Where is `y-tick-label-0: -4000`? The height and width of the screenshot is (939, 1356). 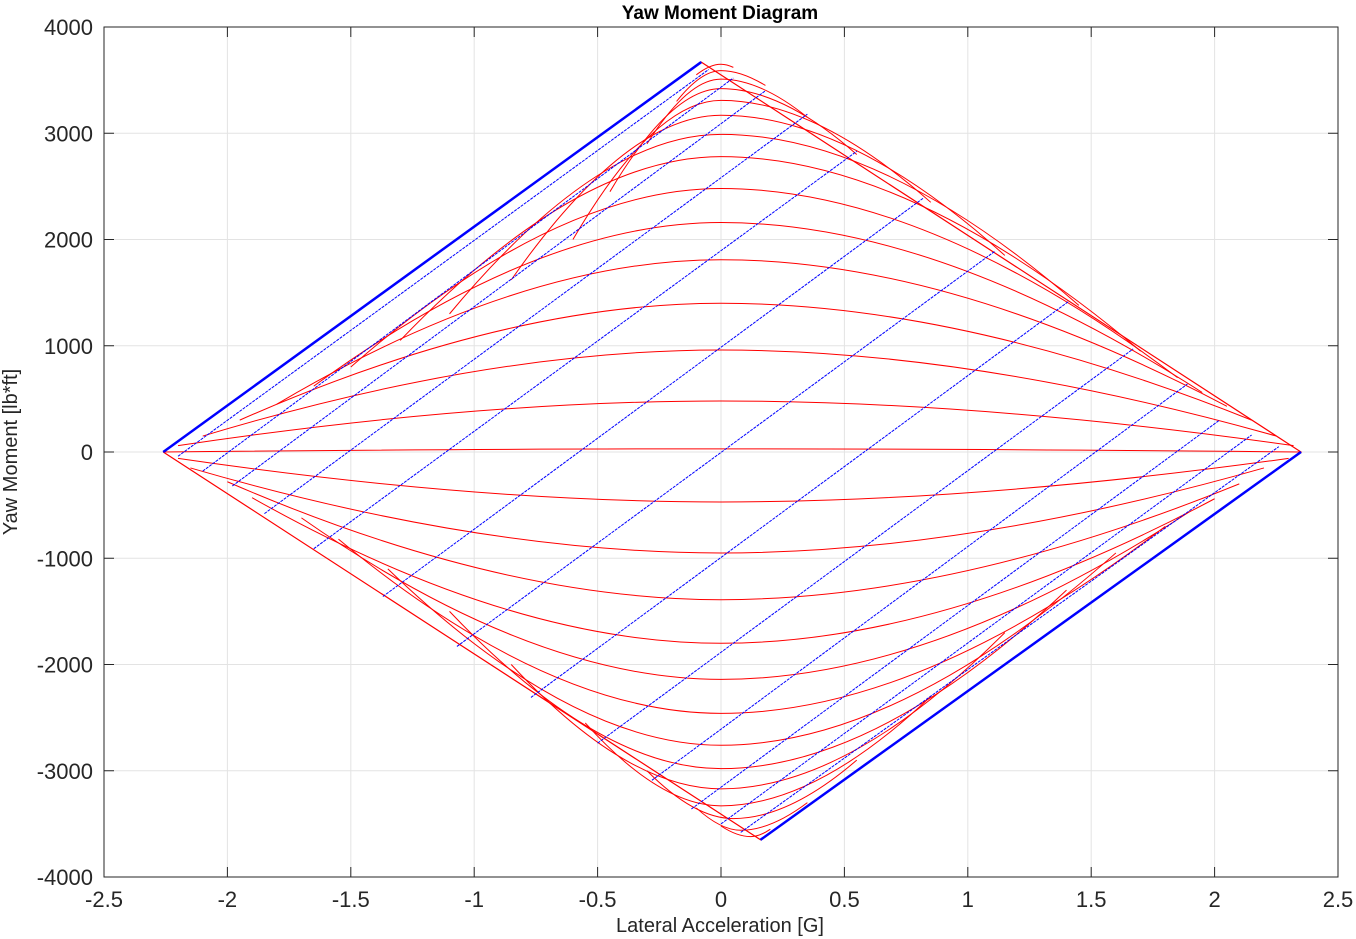
y-tick-label-0: -4000 is located at coordinates (65, 877).